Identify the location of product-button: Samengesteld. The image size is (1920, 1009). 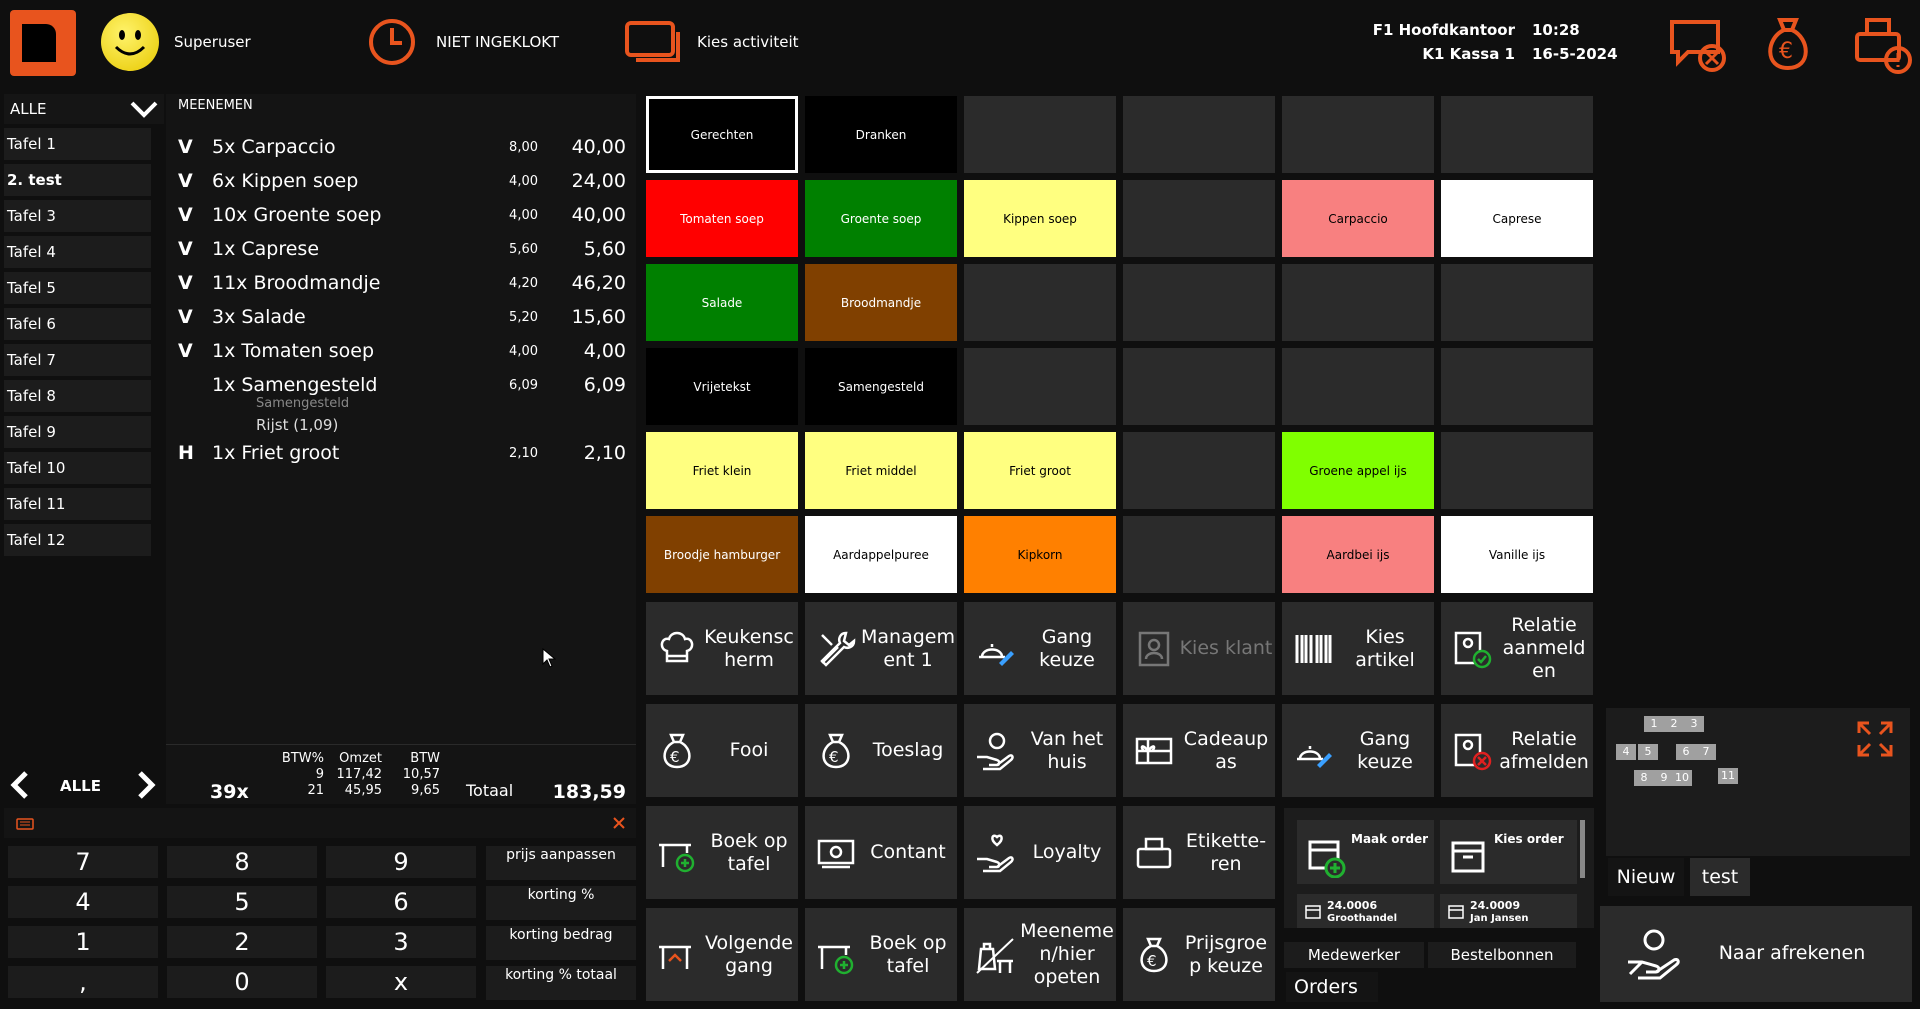
(881, 386).